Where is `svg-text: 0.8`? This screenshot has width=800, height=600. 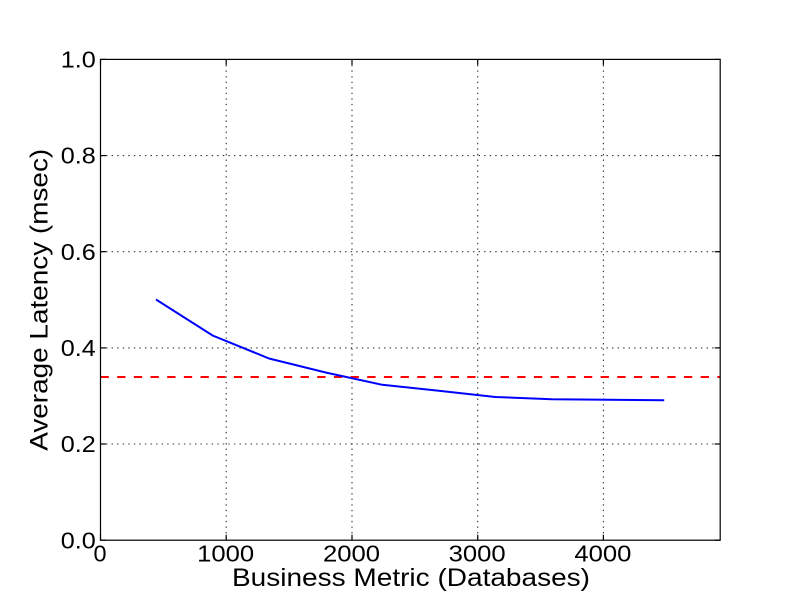
svg-text: 0.8 is located at coordinates (78, 156).